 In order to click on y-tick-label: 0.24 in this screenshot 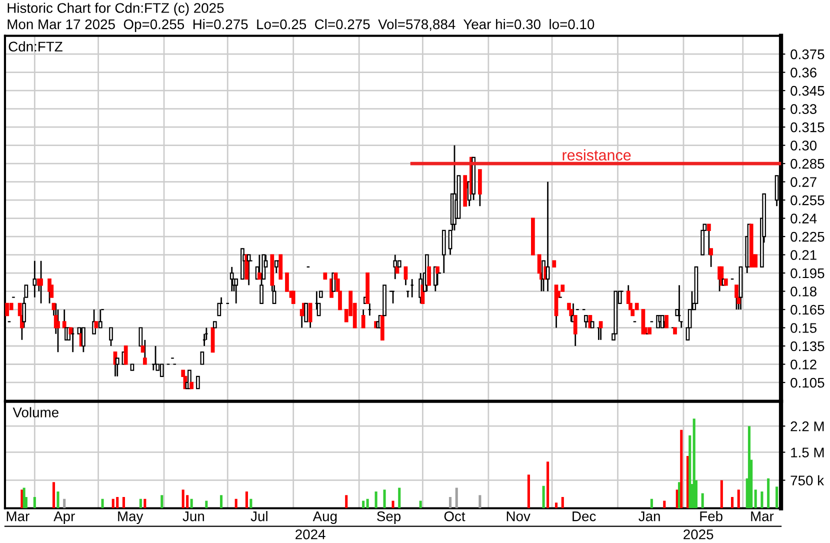, I will do `click(803, 219)`.